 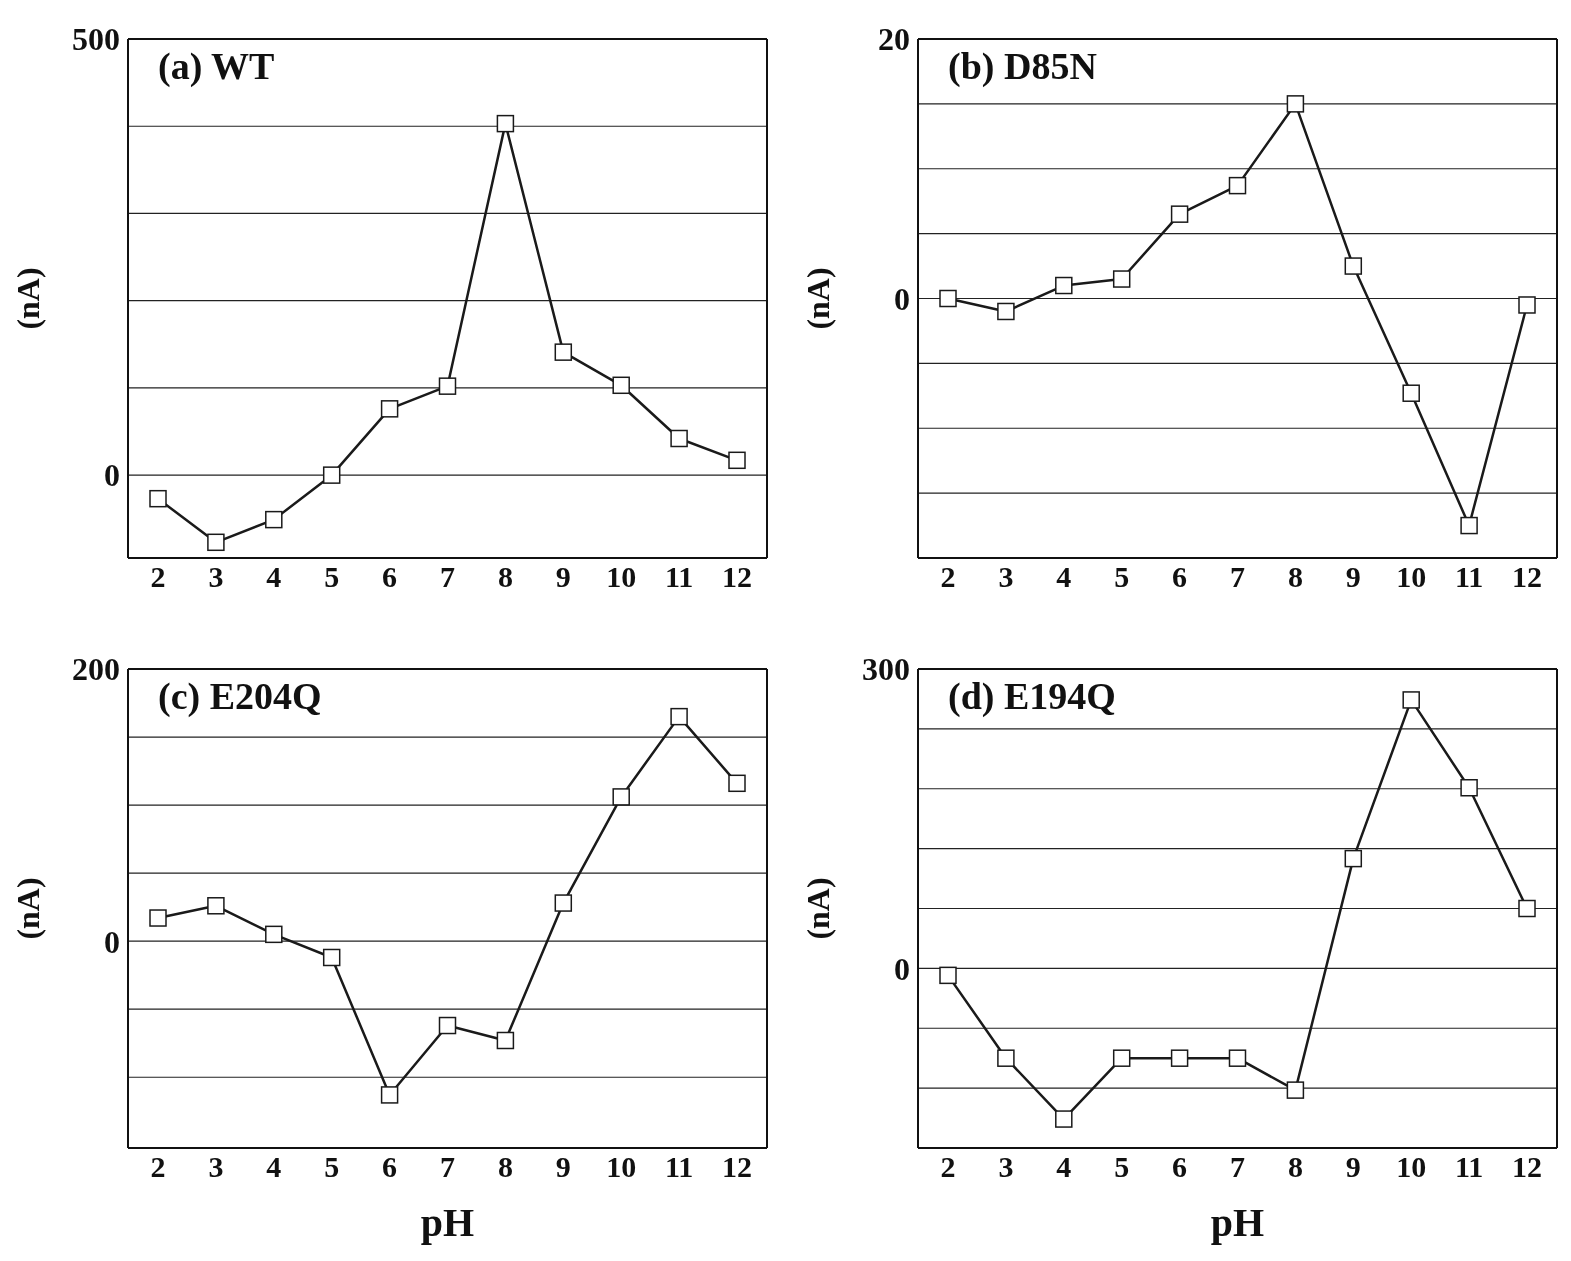 What do you see at coordinates (1022, 66) in the screenshot?
I see `chart-title: (b) D85N` at bounding box center [1022, 66].